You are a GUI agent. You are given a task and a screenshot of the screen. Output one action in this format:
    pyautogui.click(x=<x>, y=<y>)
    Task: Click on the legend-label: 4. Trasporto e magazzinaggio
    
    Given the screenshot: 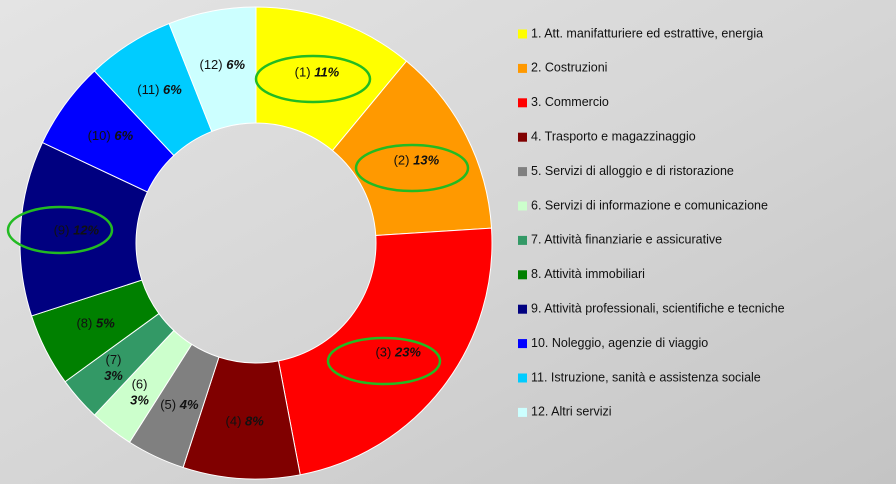 What is the action you would take?
    pyautogui.click(x=613, y=136)
    